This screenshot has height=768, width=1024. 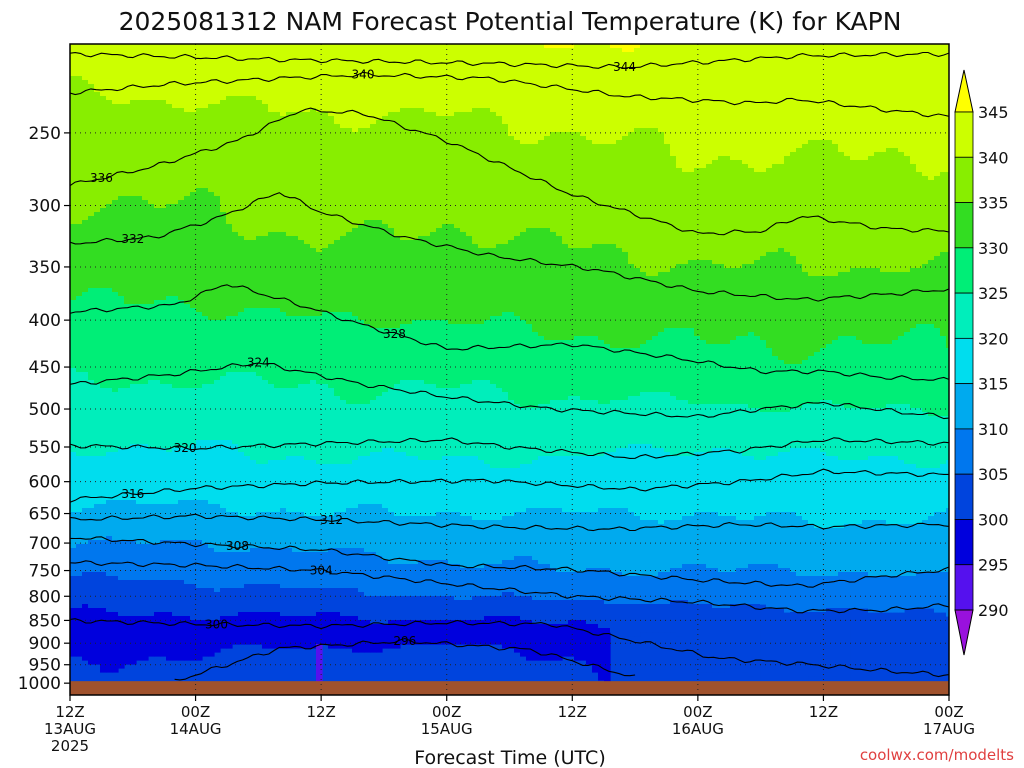 What do you see at coordinates (45, 207) in the screenshot?
I see `y-tick-label: 300` at bounding box center [45, 207].